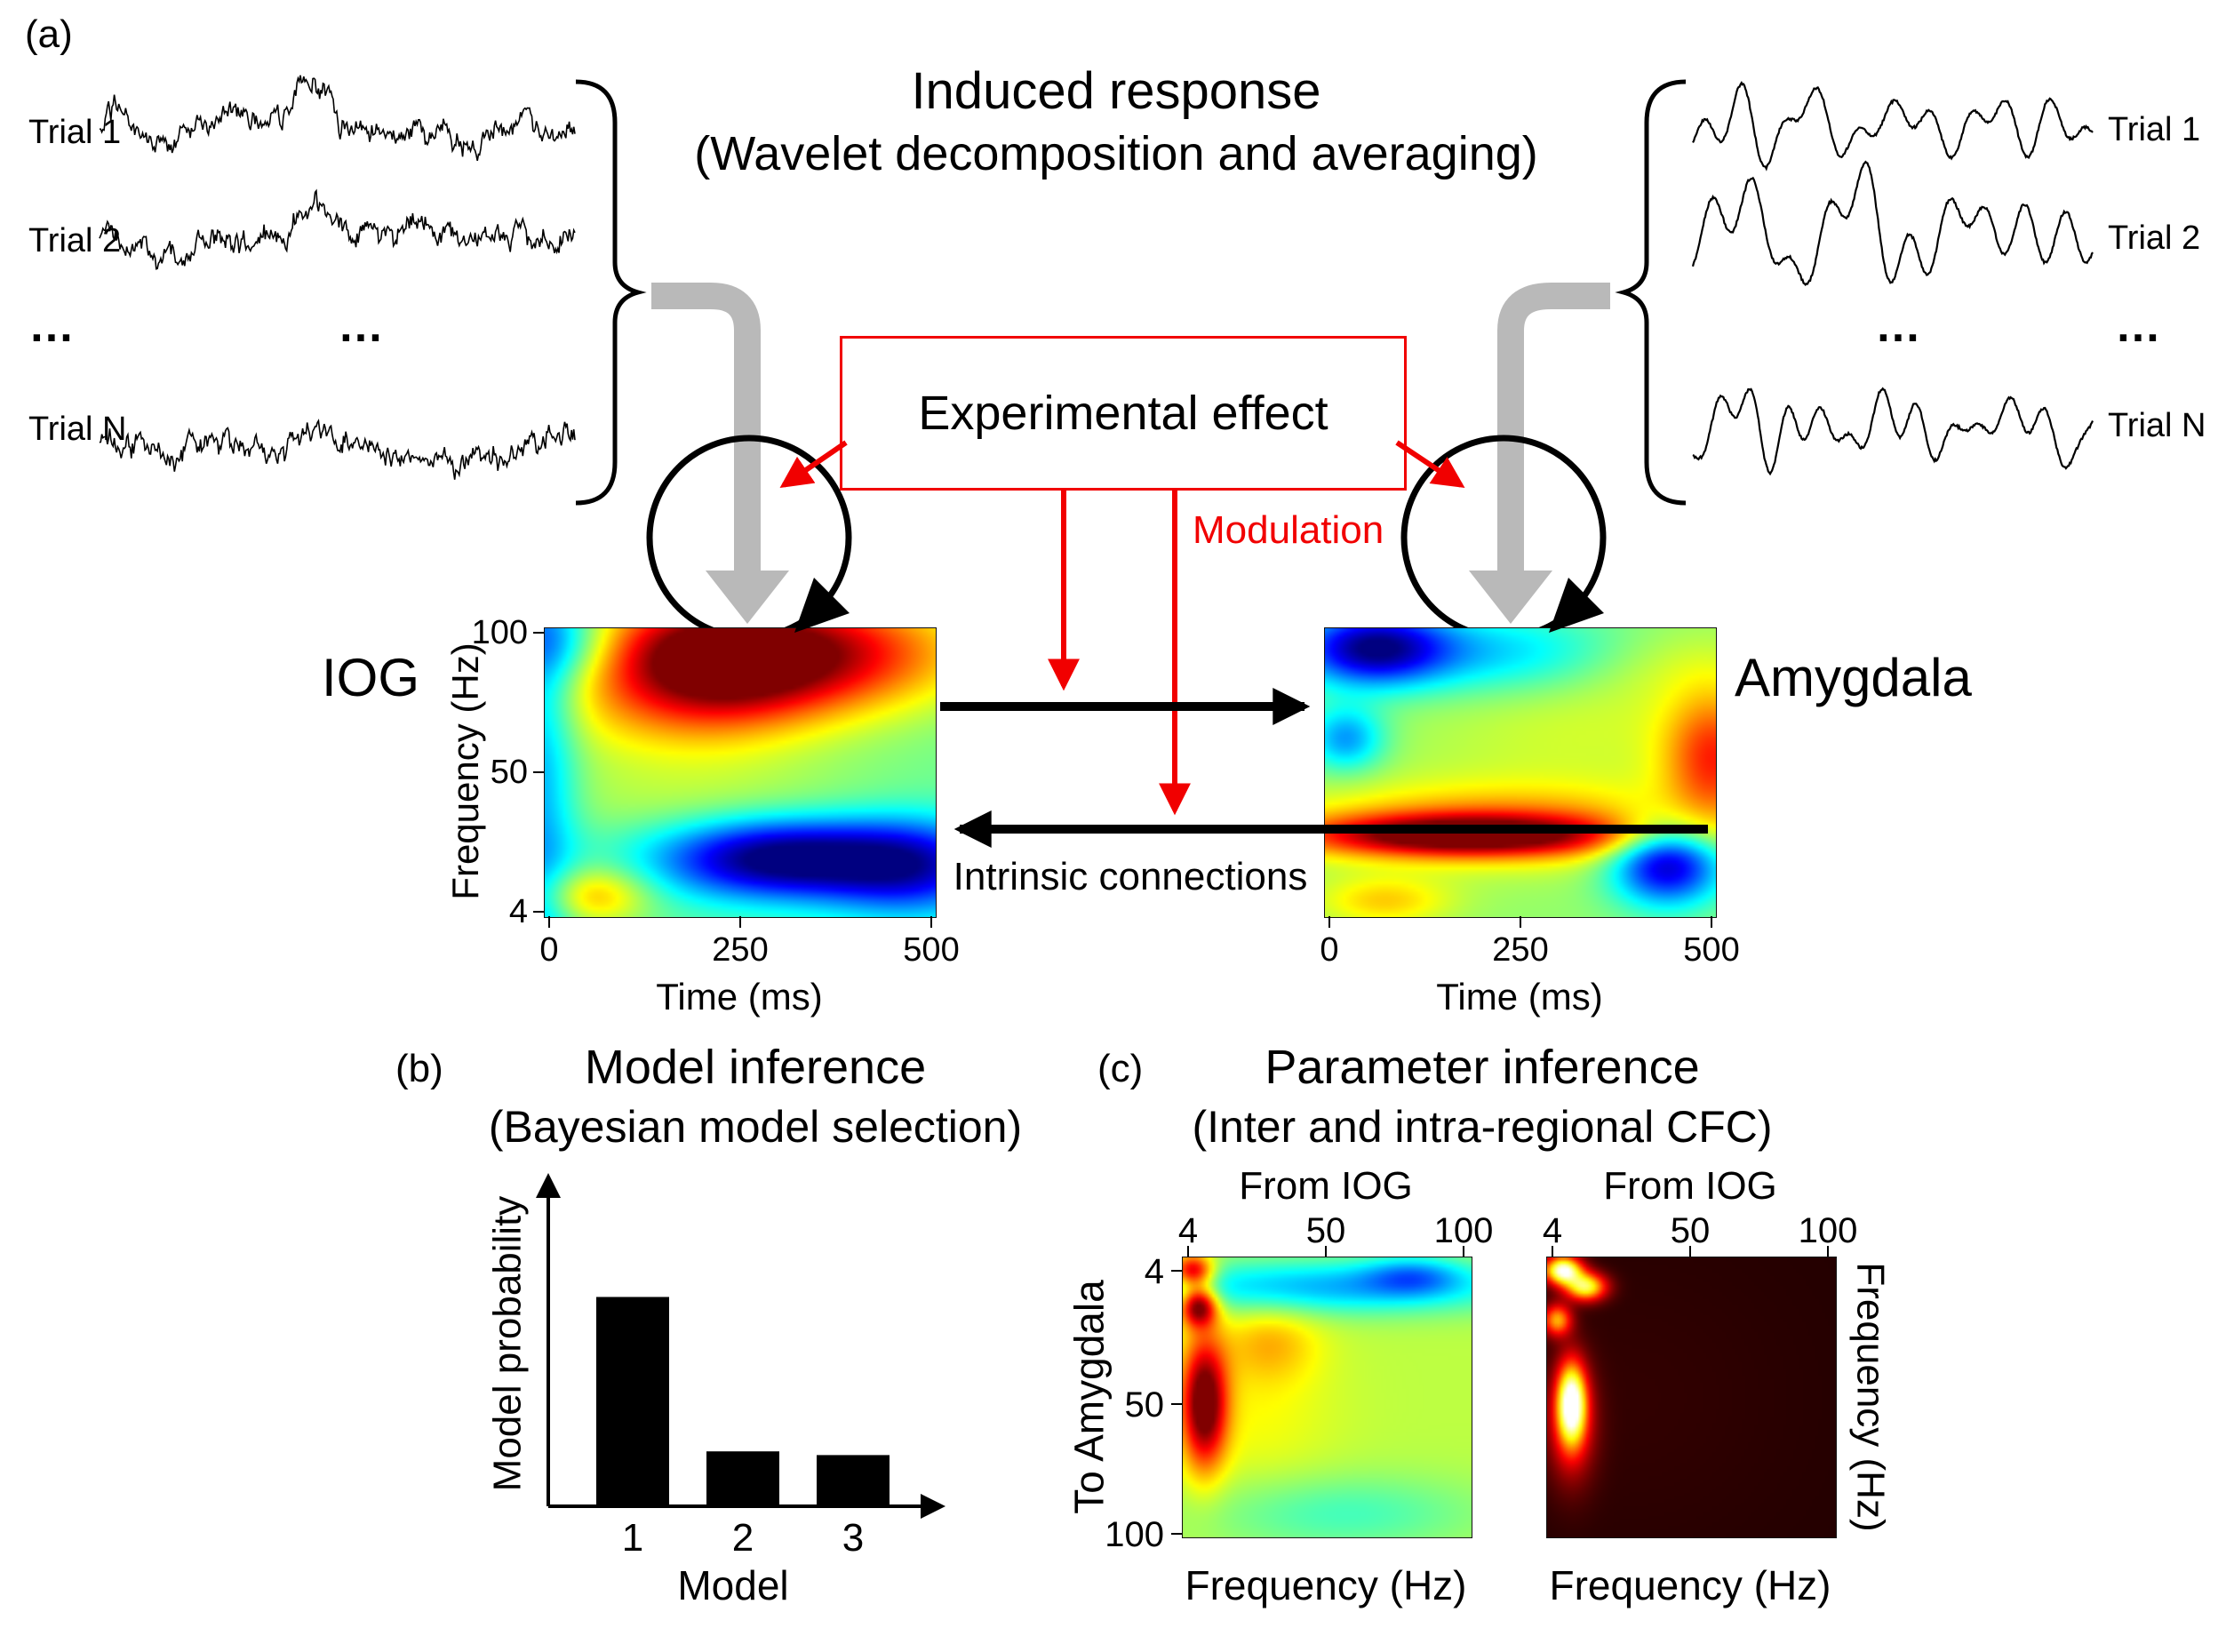  What do you see at coordinates (743, 1400) in the screenshot?
I see `model-bars` at bounding box center [743, 1400].